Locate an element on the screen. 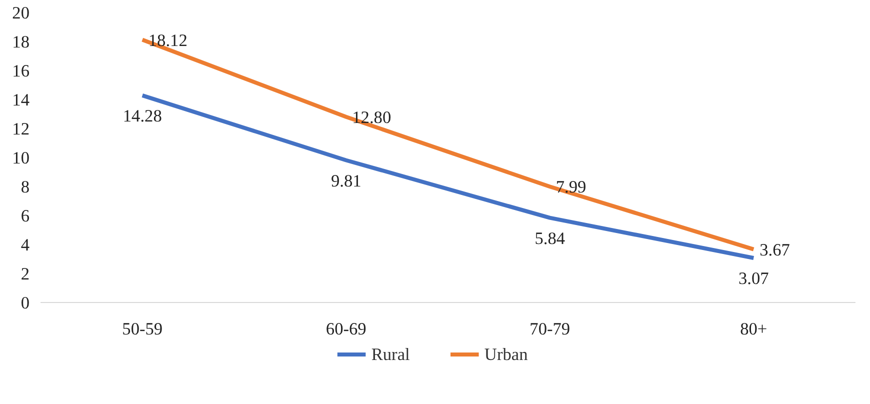 The height and width of the screenshot is (404, 870). y-tick-label: 20 is located at coordinates (21, 13).